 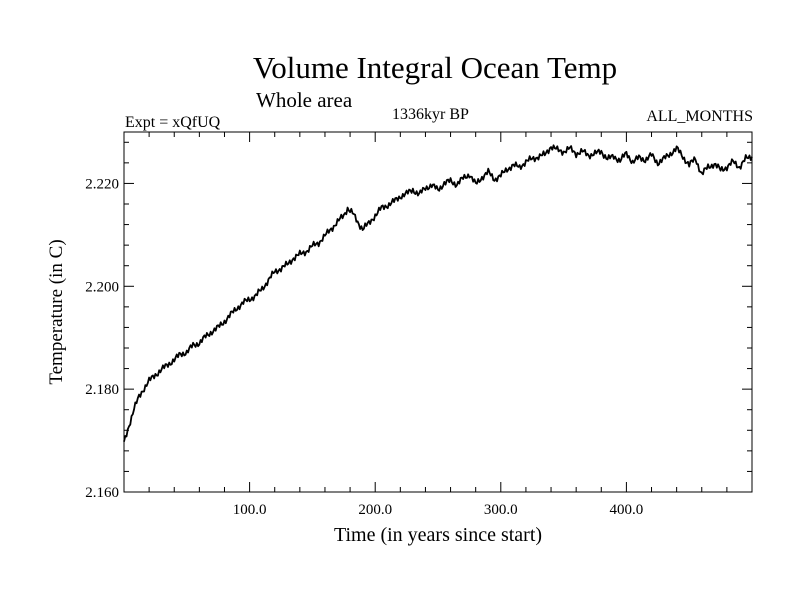 I want to click on x-axis-label: Time (in years since start), so click(x=438, y=535).